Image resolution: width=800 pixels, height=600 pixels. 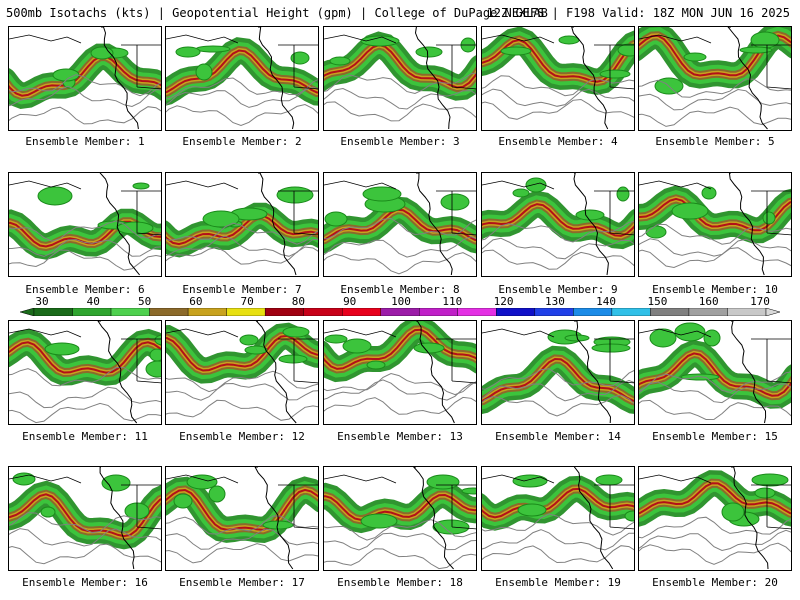 I want to click on colorbar-tick-label: 90, so click(x=350, y=301).